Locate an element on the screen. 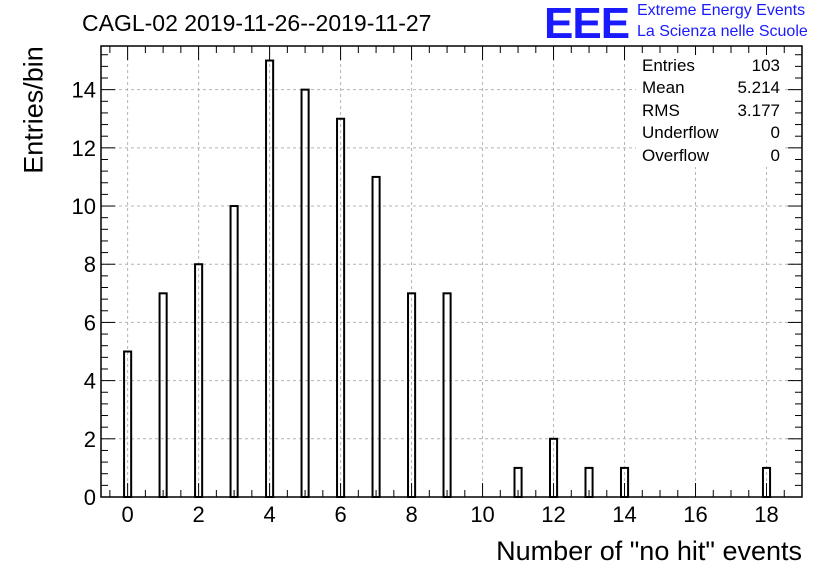 The width and height of the screenshot is (836, 572). x-tick-label: 0 is located at coordinates (127, 514).